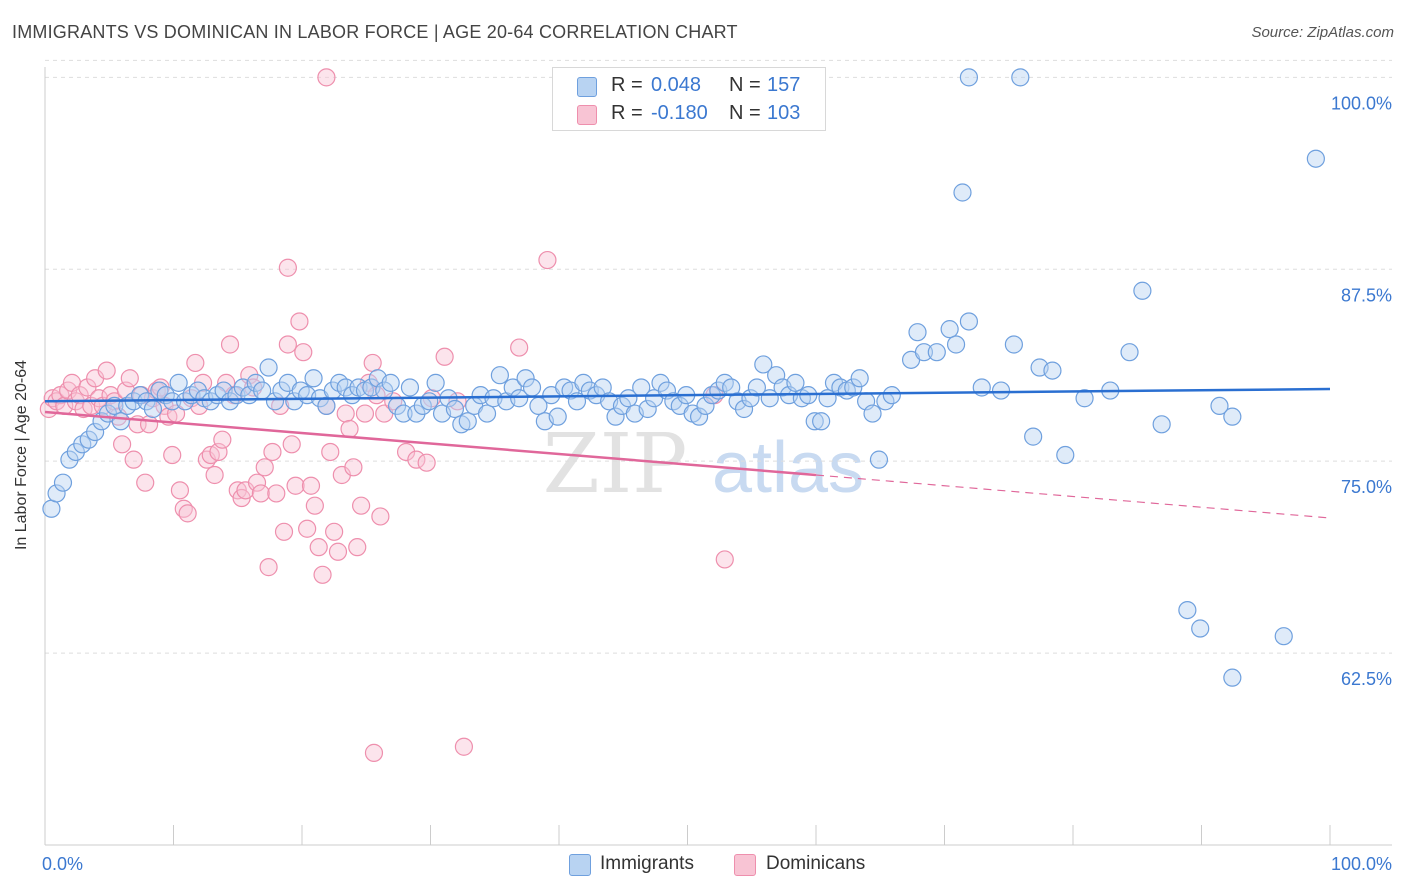  Describe the element at coordinates (615, 464) in the screenshot. I see `watermark-zip: ZIP` at that location.